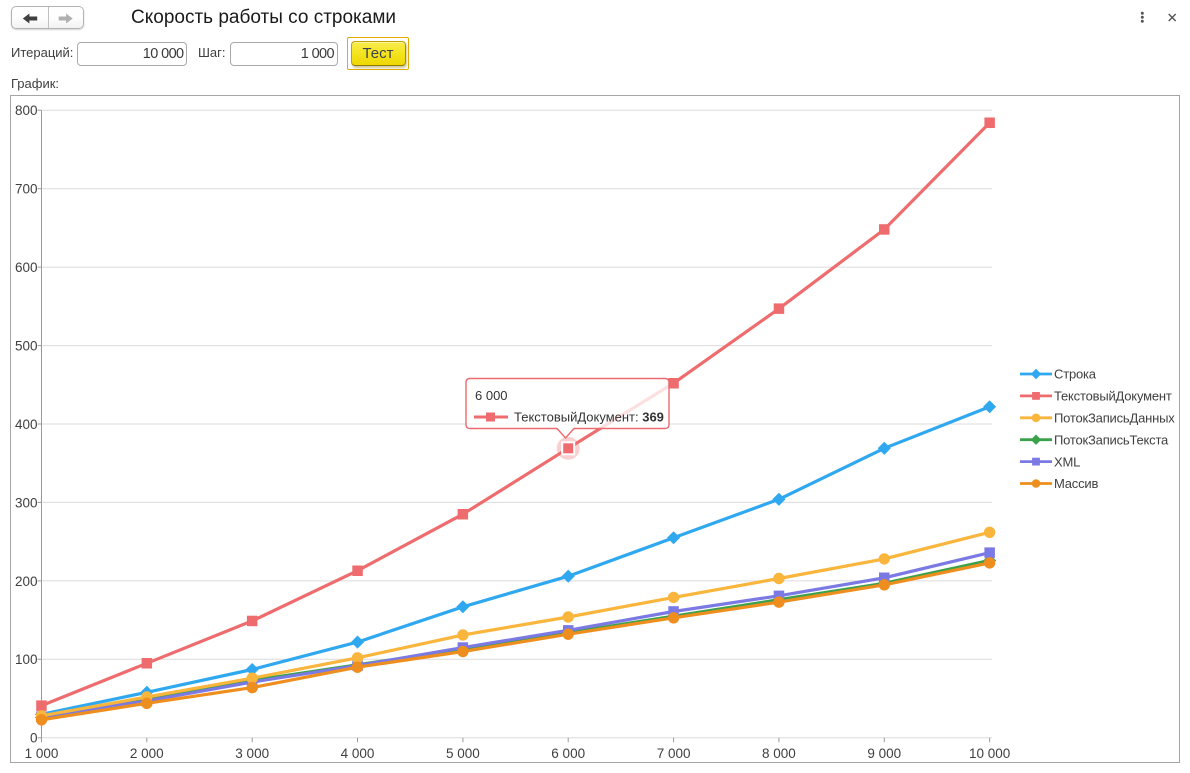 The width and height of the screenshot is (1190, 773). What do you see at coordinates (1075, 374) in the screenshot?
I see `svg-text: Строка` at bounding box center [1075, 374].